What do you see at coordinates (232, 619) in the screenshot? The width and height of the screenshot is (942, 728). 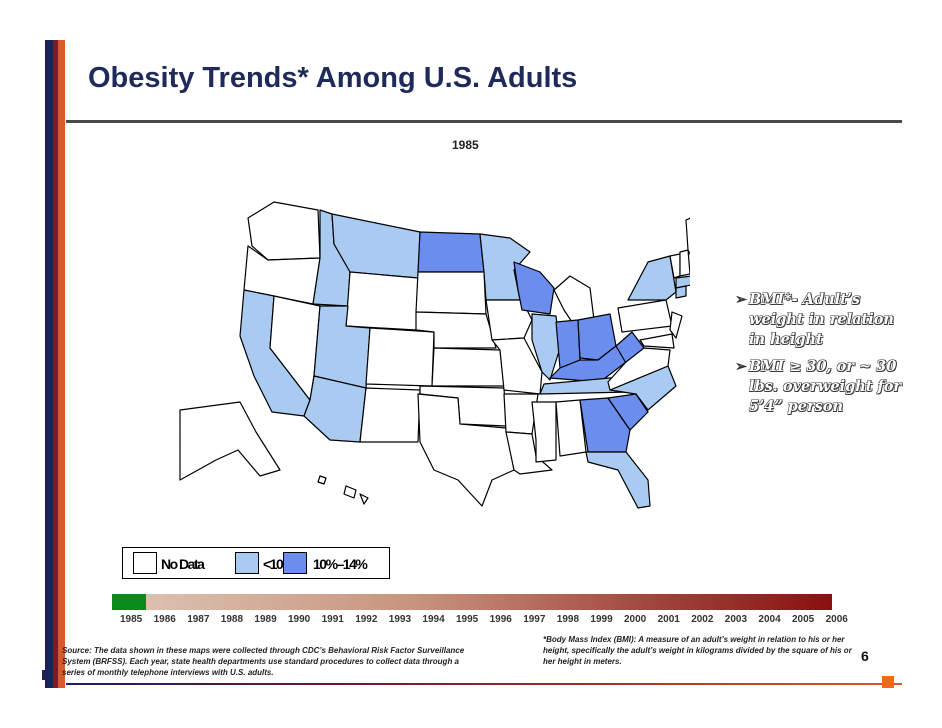 I see `timeline-year: 1988` at bounding box center [232, 619].